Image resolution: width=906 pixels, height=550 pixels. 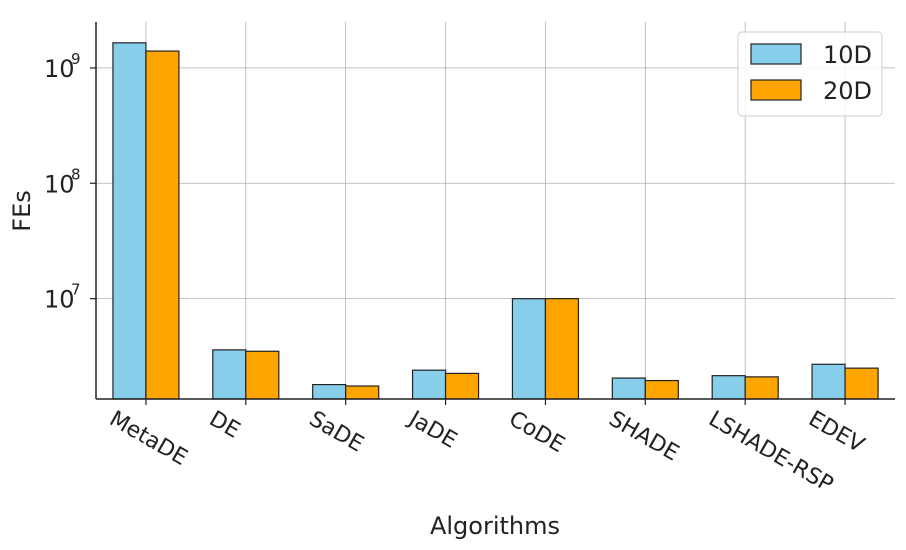 I want to click on legend-swatch-10d, so click(x=776, y=54).